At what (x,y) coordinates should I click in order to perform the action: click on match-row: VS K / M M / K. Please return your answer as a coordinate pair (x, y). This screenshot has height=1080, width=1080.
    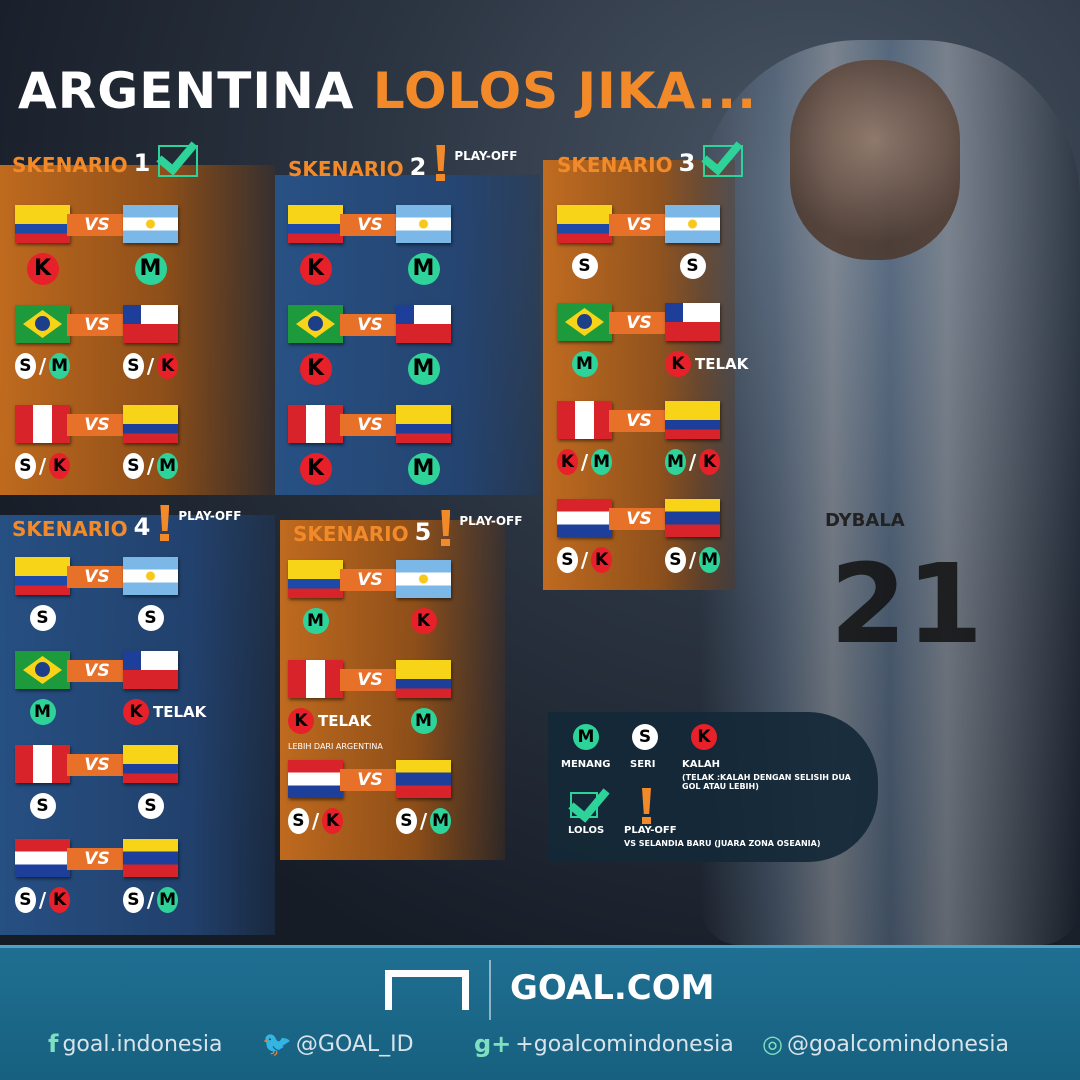
    Looking at the image, I should click on (647, 446).